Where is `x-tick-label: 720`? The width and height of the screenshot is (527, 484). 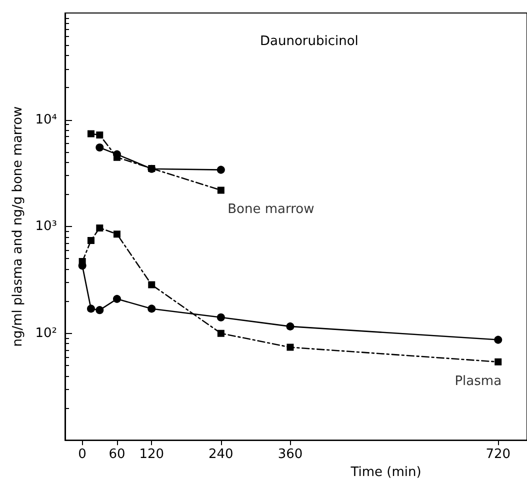
x-tick-label: 720 is located at coordinates (498, 454).